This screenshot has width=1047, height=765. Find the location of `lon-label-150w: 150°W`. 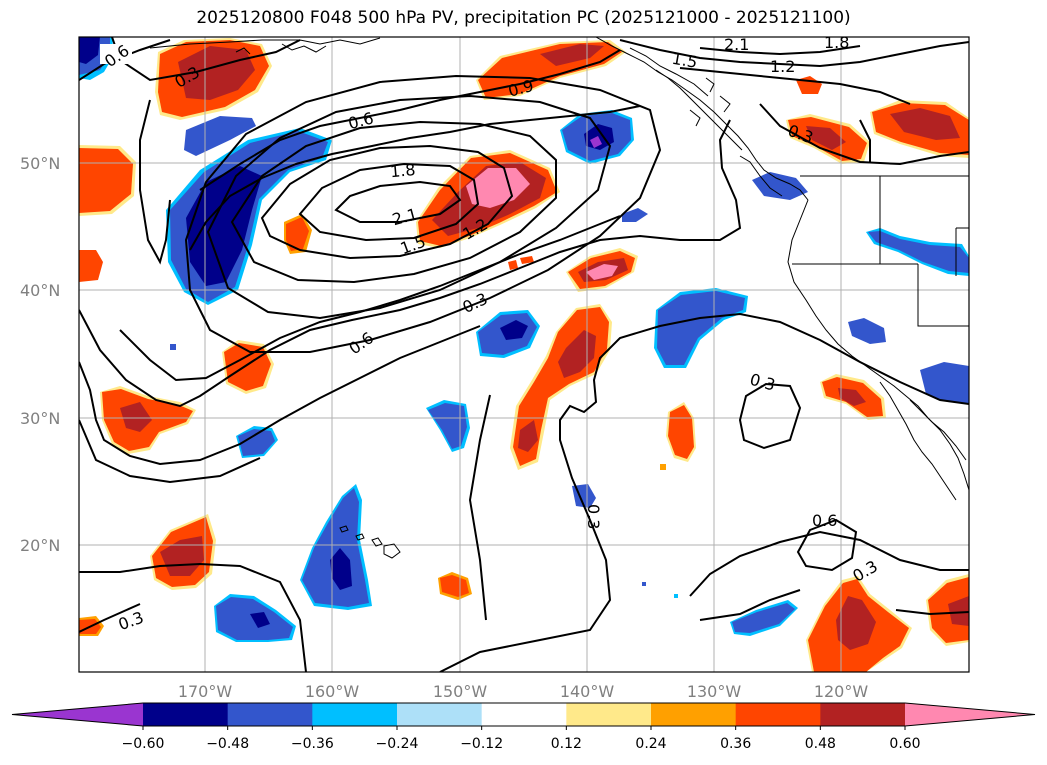

lon-label-150w: 150°W is located at coordinates (460, 691).